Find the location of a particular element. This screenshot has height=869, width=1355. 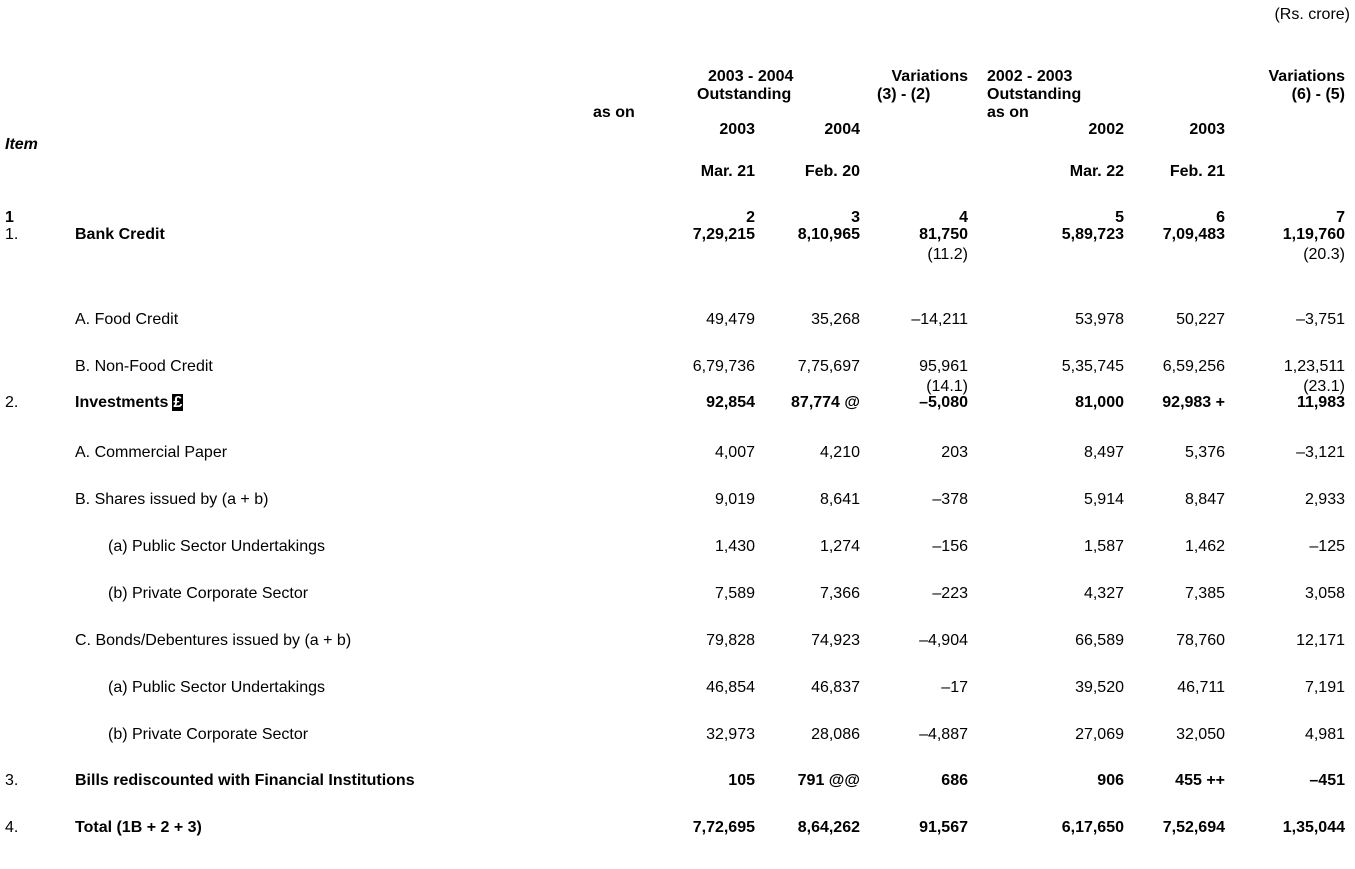

cell: 1,587 is located at coordinates (1103, 546).